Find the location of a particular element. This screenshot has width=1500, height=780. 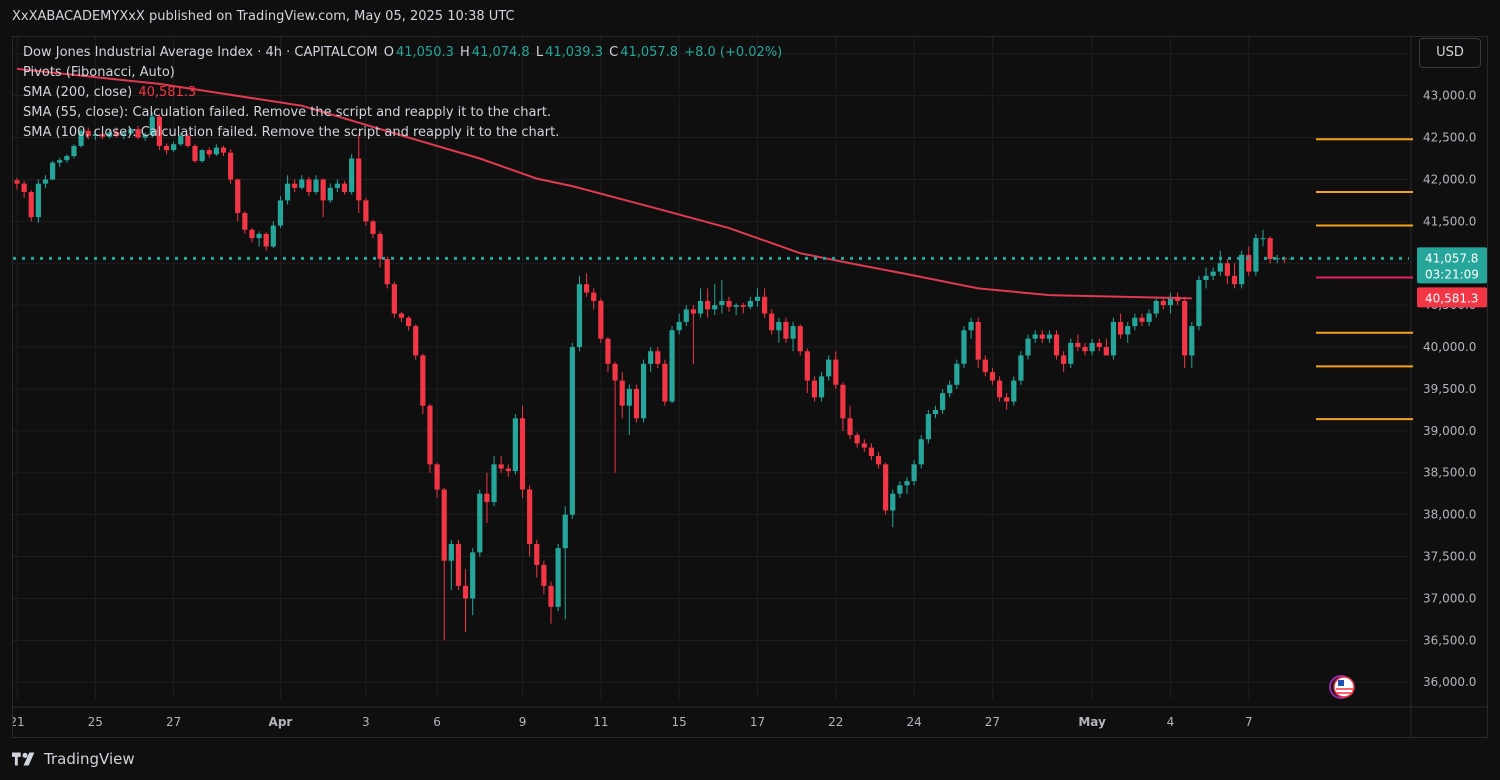

legend-close-label: C is located at coordinates (614, 52).